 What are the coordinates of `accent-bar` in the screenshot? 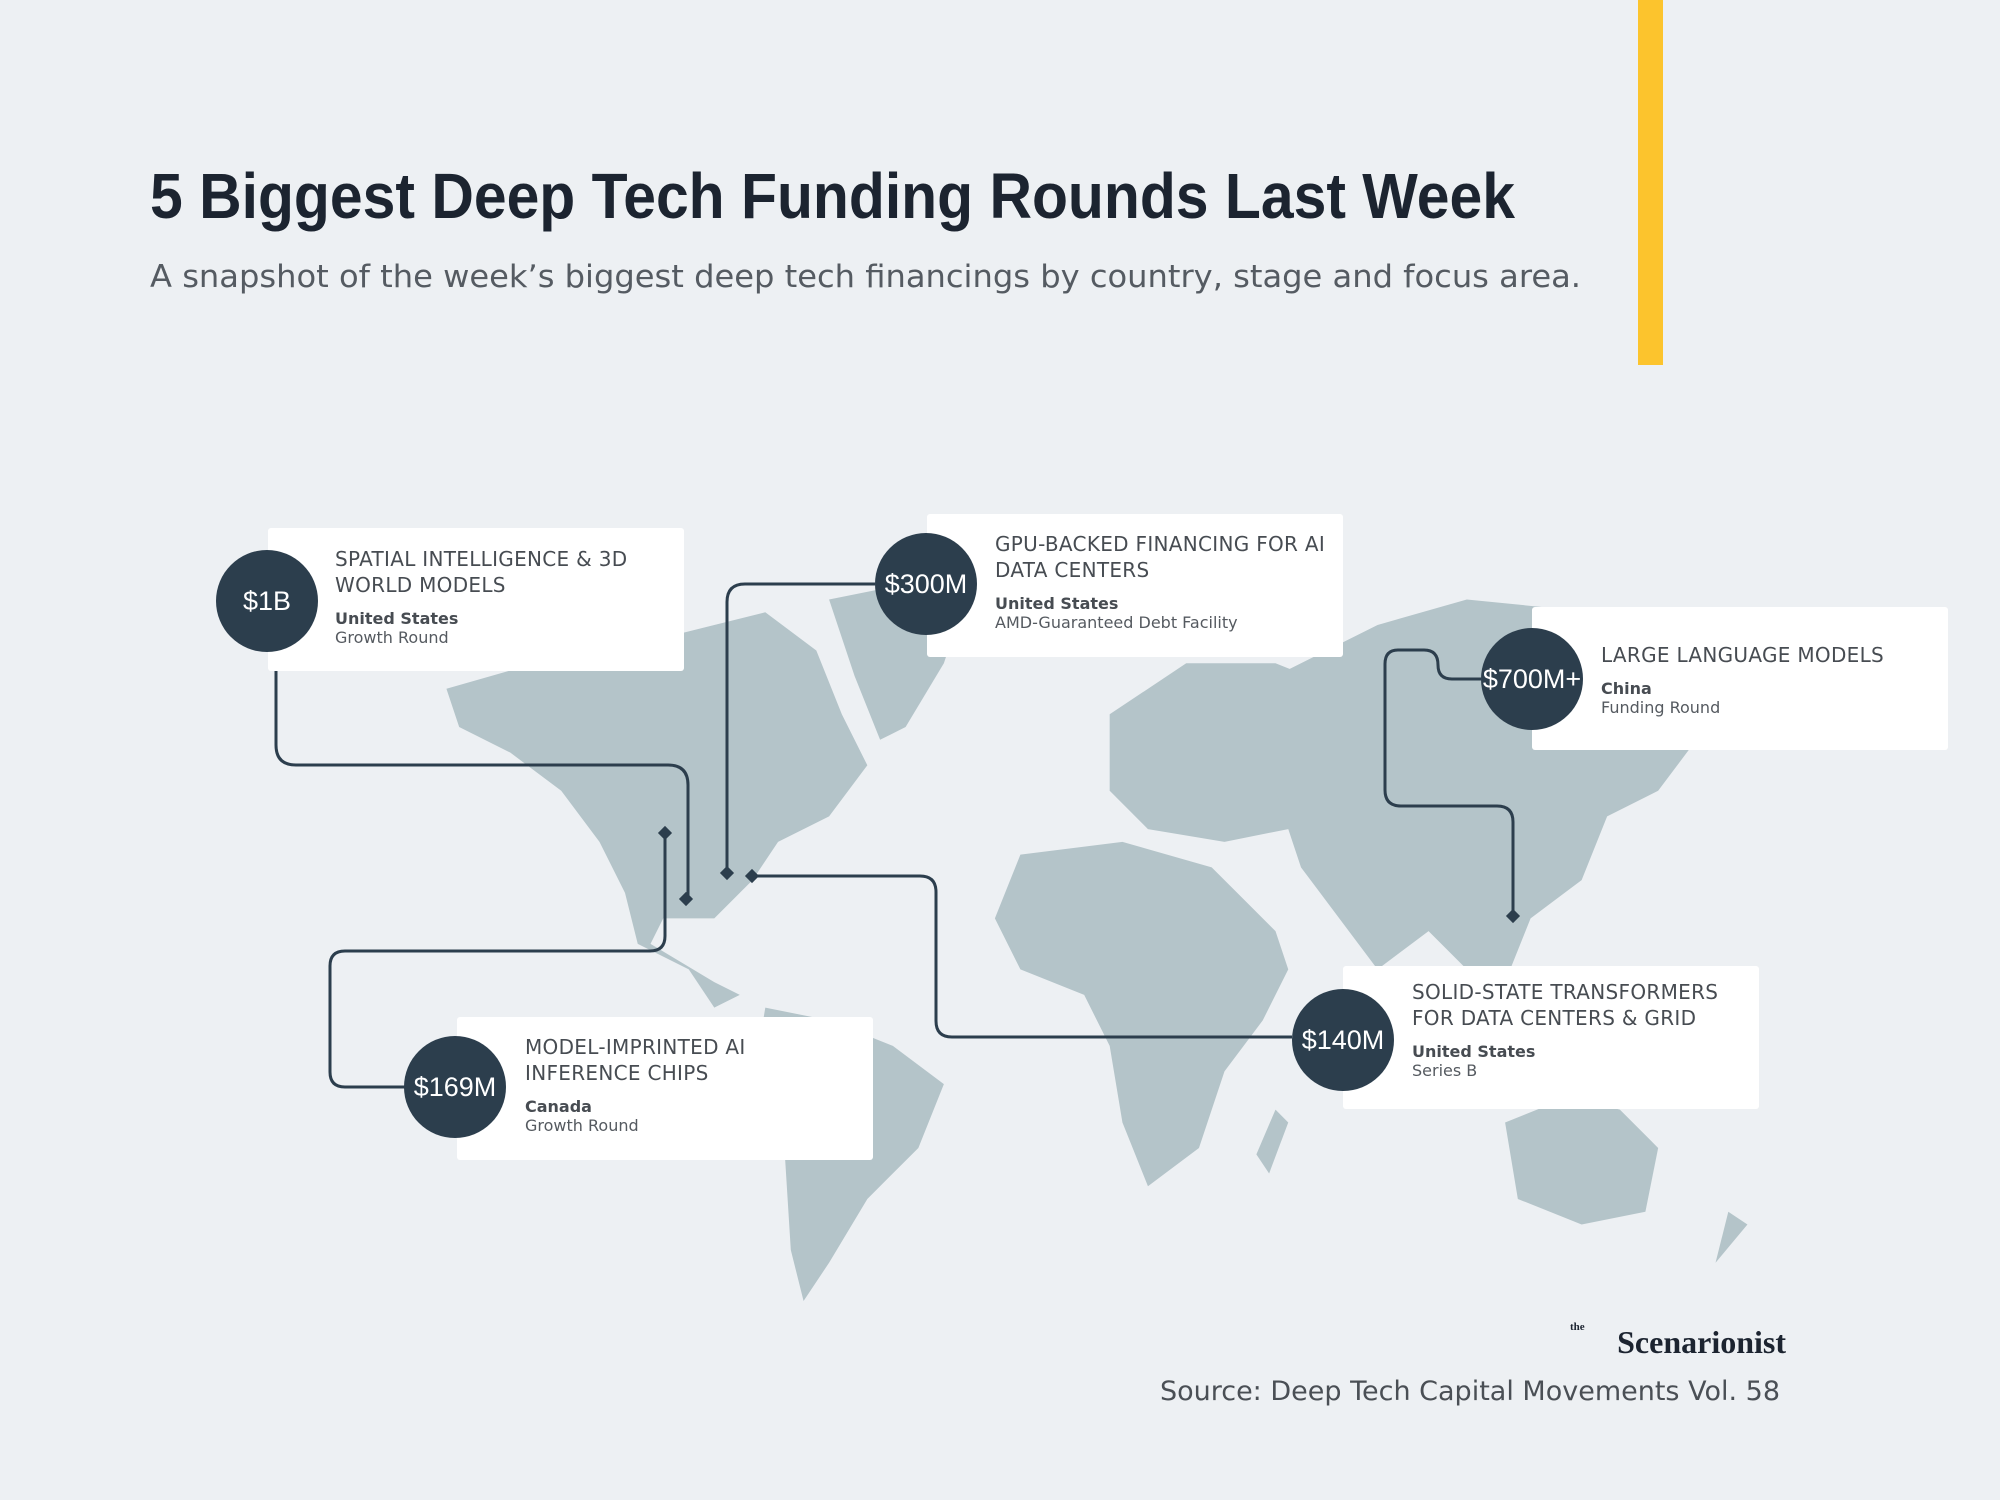 It's located at (1650, 182).